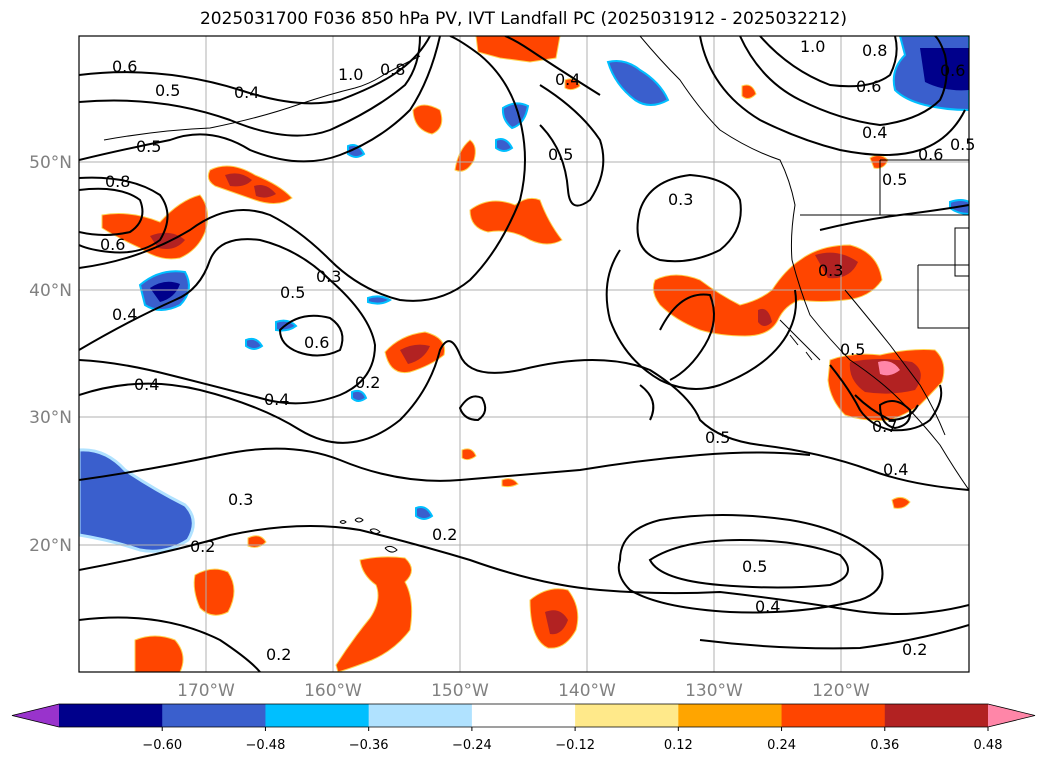 The width and height of the screenshot is (1047, 765). Describe the element at coordinates (841, 691) in the screenshot. I see `lon-tick-label: 120°W` at that location.